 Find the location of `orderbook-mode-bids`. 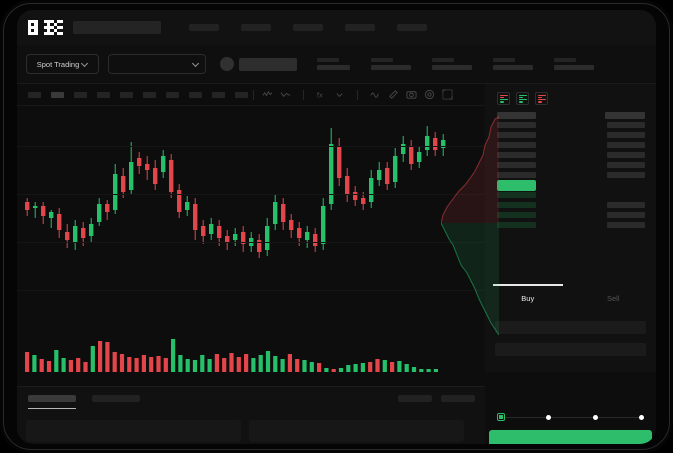

orderbook-mode-bids is located at coordinates (522, 98).